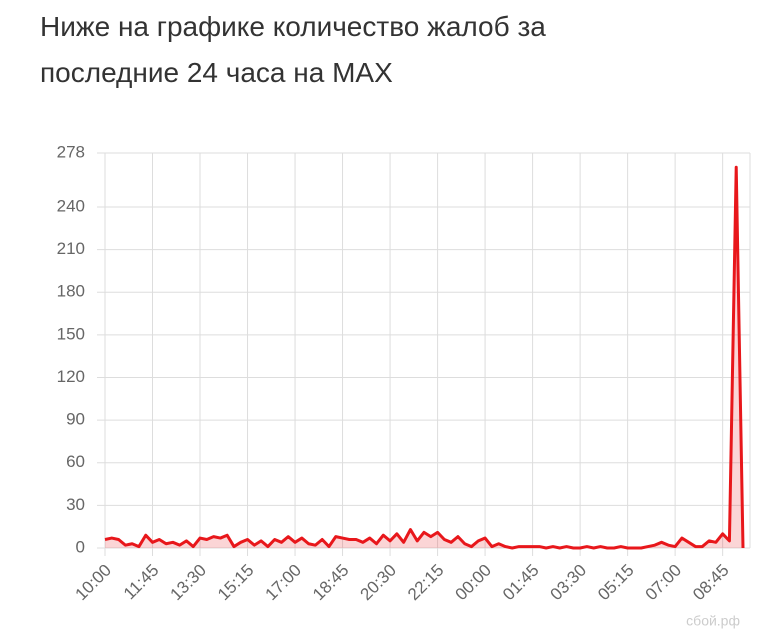 The height and width of the screenshot is (641, 768). Describe the element at coordinates (664, 583) in the screenshot. I see `x-tick-label: 07:00` at that location.